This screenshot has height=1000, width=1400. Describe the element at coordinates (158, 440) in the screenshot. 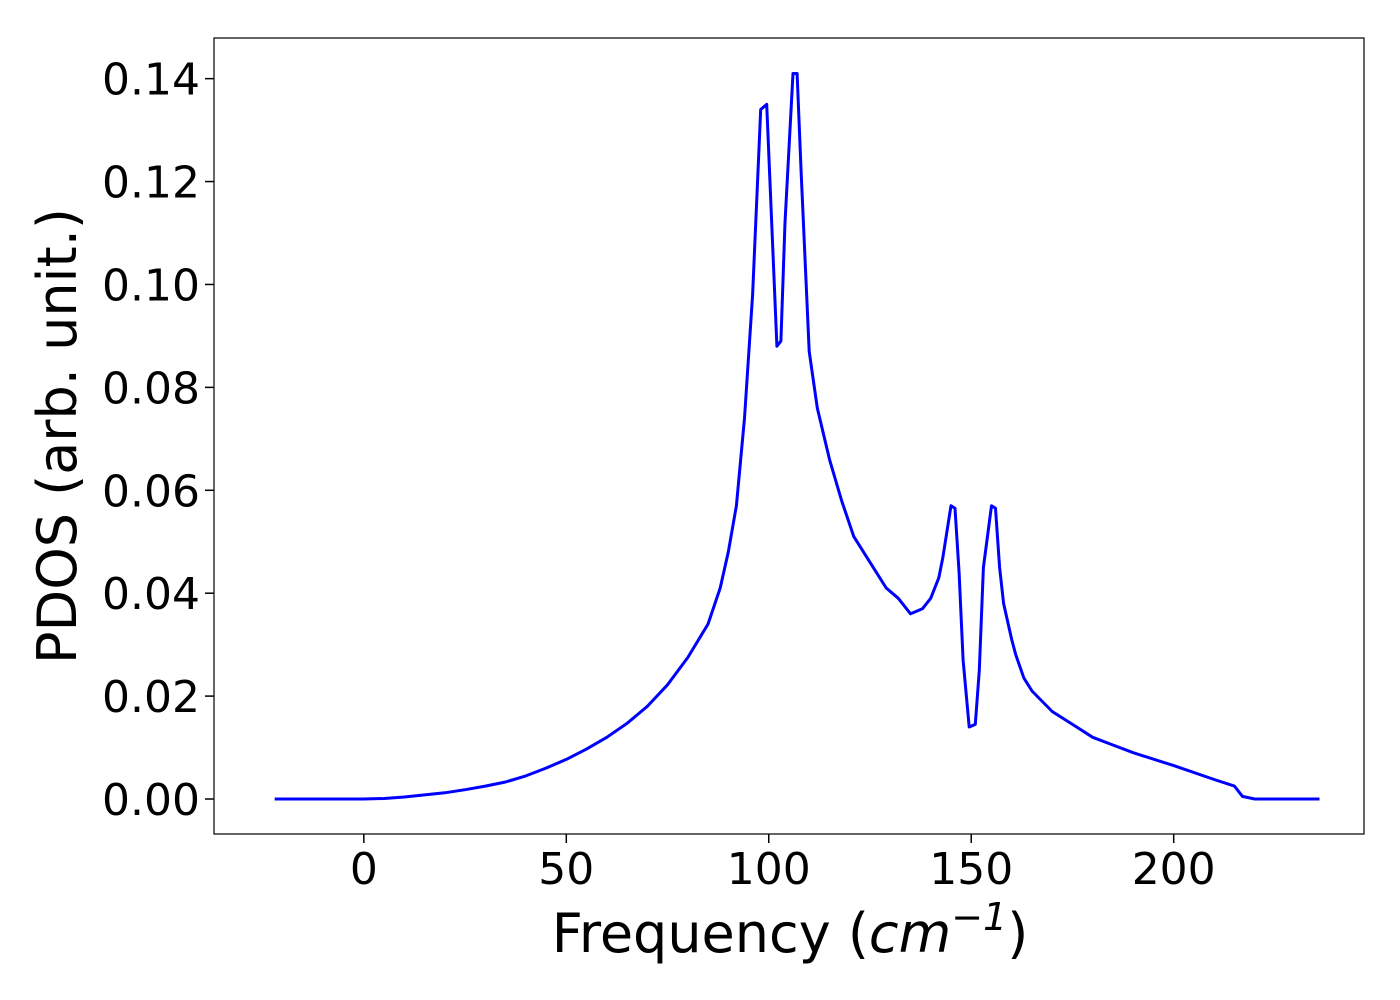

I see `y-axis: 0.00 0.02 0.04 0.06 0.08 0.10 0.12 0.14` at that location.